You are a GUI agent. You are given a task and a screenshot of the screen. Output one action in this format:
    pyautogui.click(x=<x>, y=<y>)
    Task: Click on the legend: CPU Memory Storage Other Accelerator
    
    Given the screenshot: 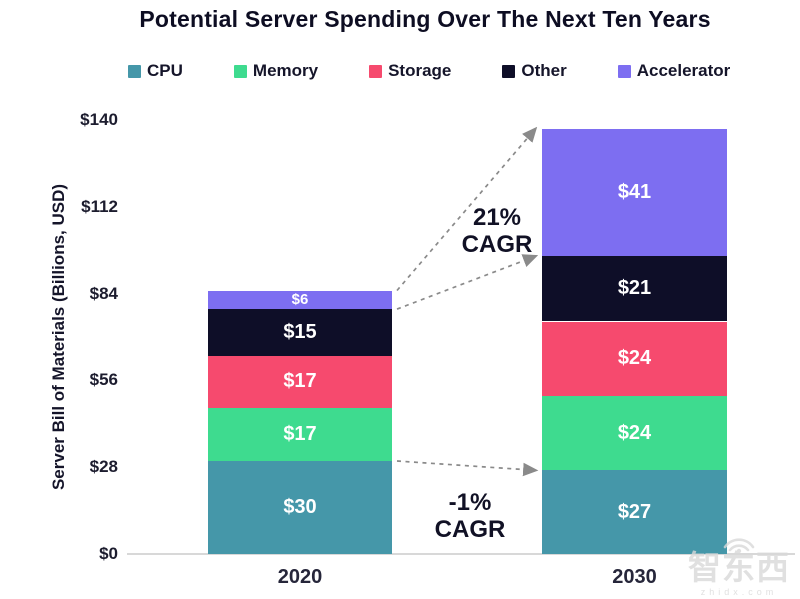 What is the action you would take?
    pyautogui.click(x=429, y=71)
    